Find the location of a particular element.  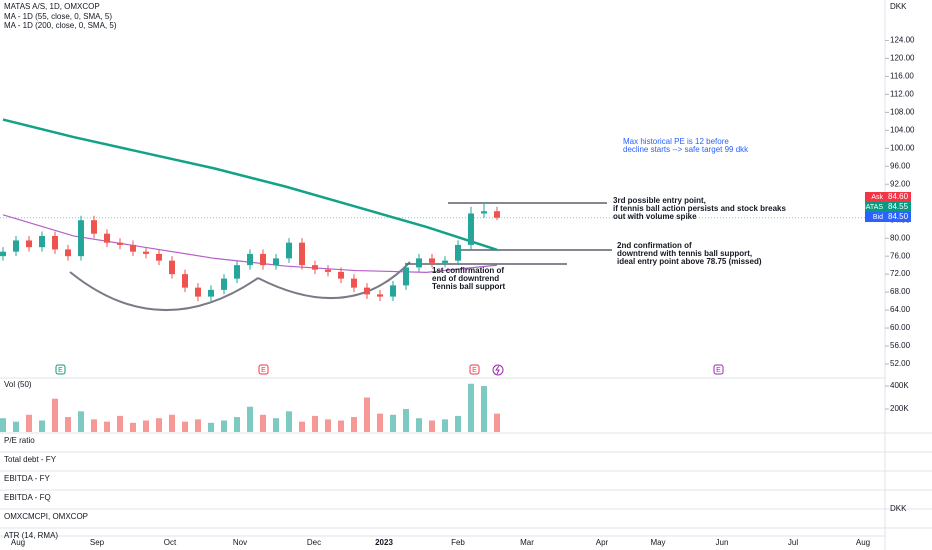

y-tick-label: 76.00 is located at coordinates (900, 255).